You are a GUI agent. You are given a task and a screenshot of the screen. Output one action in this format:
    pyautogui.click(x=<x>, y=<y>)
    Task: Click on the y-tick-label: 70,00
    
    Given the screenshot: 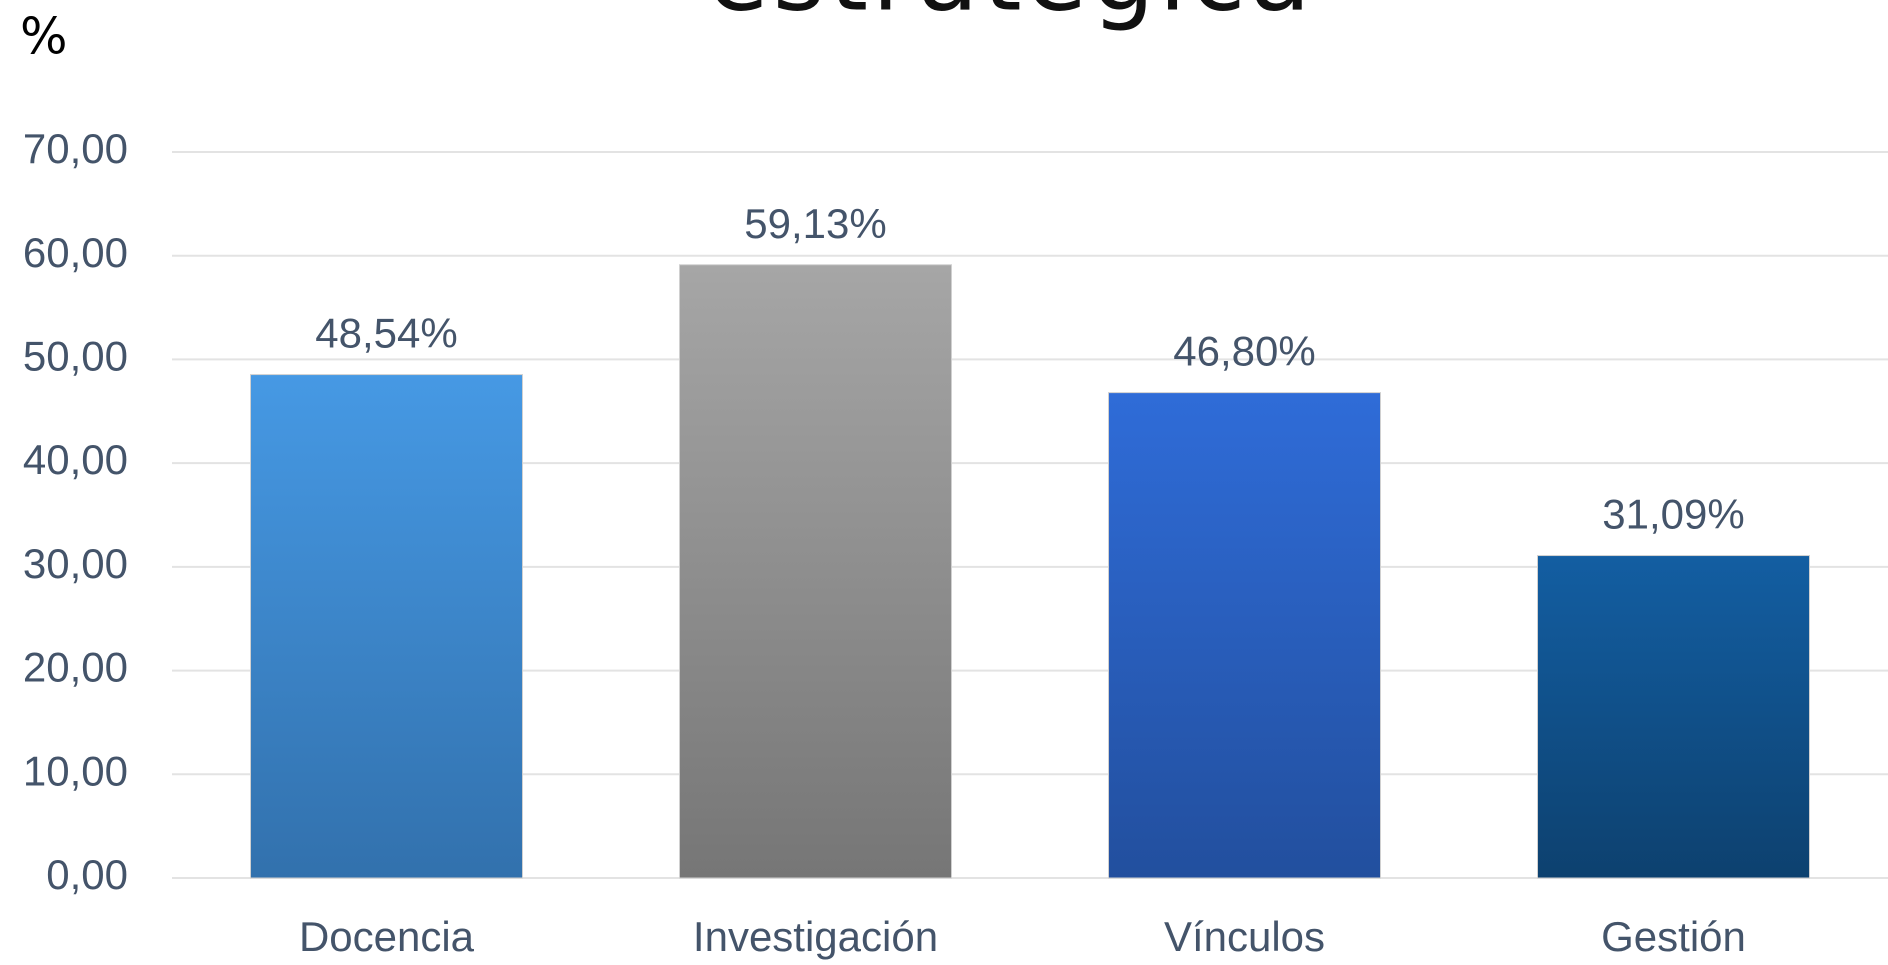 What is the action you would take?
    pyautogui.click(x=75, y=148)
    